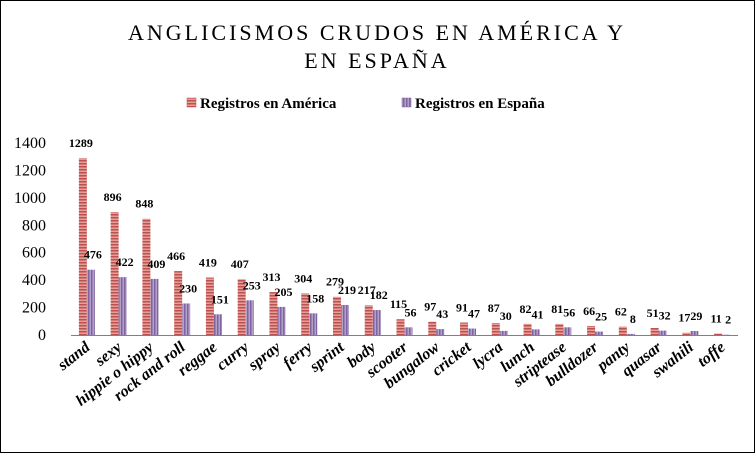 The width and height of the screenshot is (755, 453). I want to click on data-label-america: 1289, so click(81, 143).